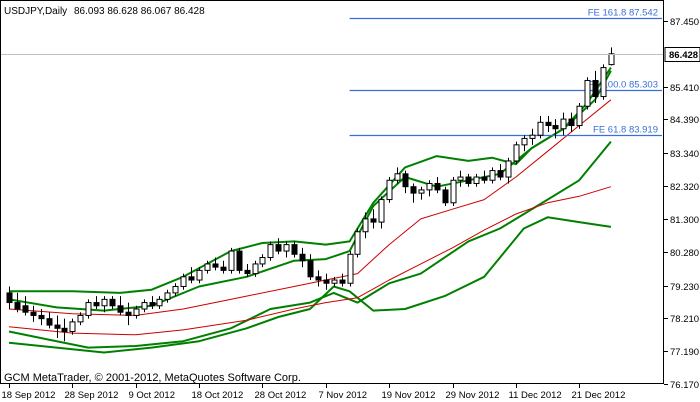 This screenshot has height=402, width=700. Describe the element at coordinates (684, 385) in the screenshot. I see `y-tick-label: 76.170` at that location.